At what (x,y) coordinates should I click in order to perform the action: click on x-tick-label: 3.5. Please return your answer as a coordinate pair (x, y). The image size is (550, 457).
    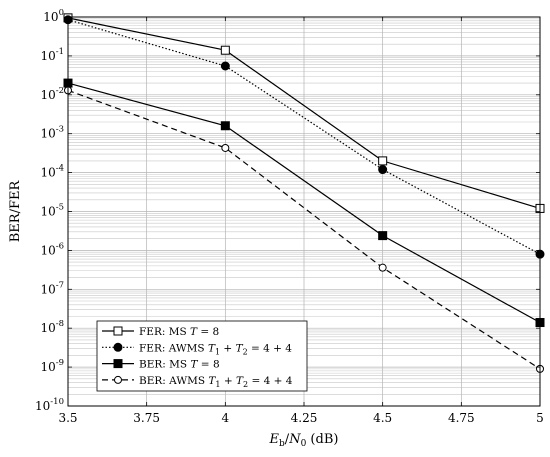
    Looking at the image, I should click on (67, 418).